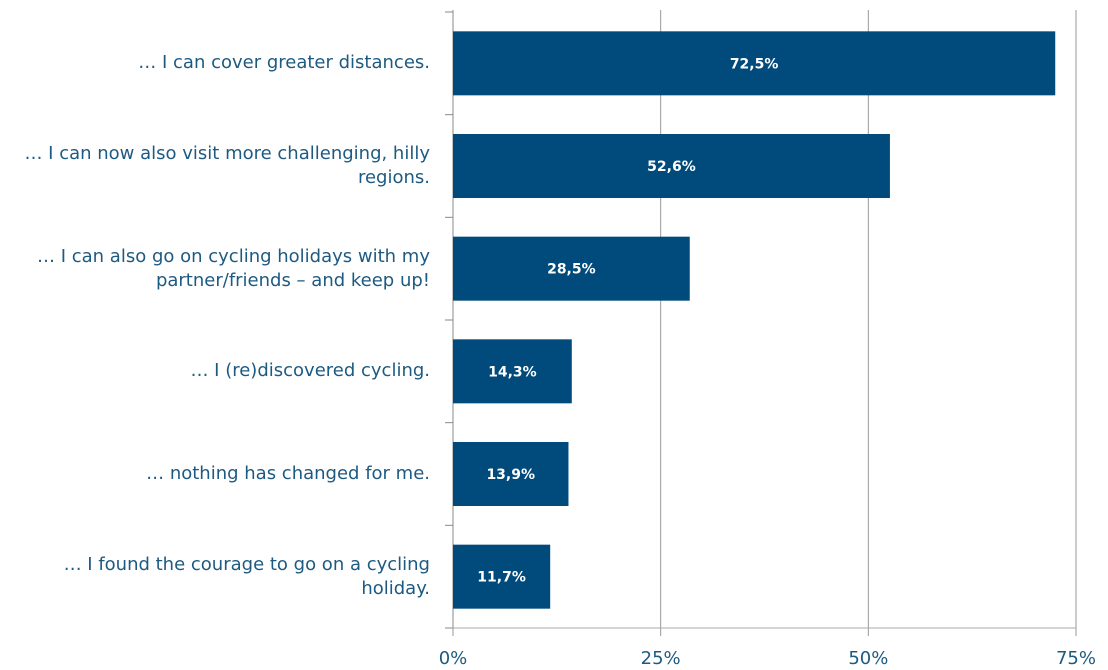  Describe the element at coordinates (1076, 658) in the screenshot. I see `x-tick-label: 75%` at that location.